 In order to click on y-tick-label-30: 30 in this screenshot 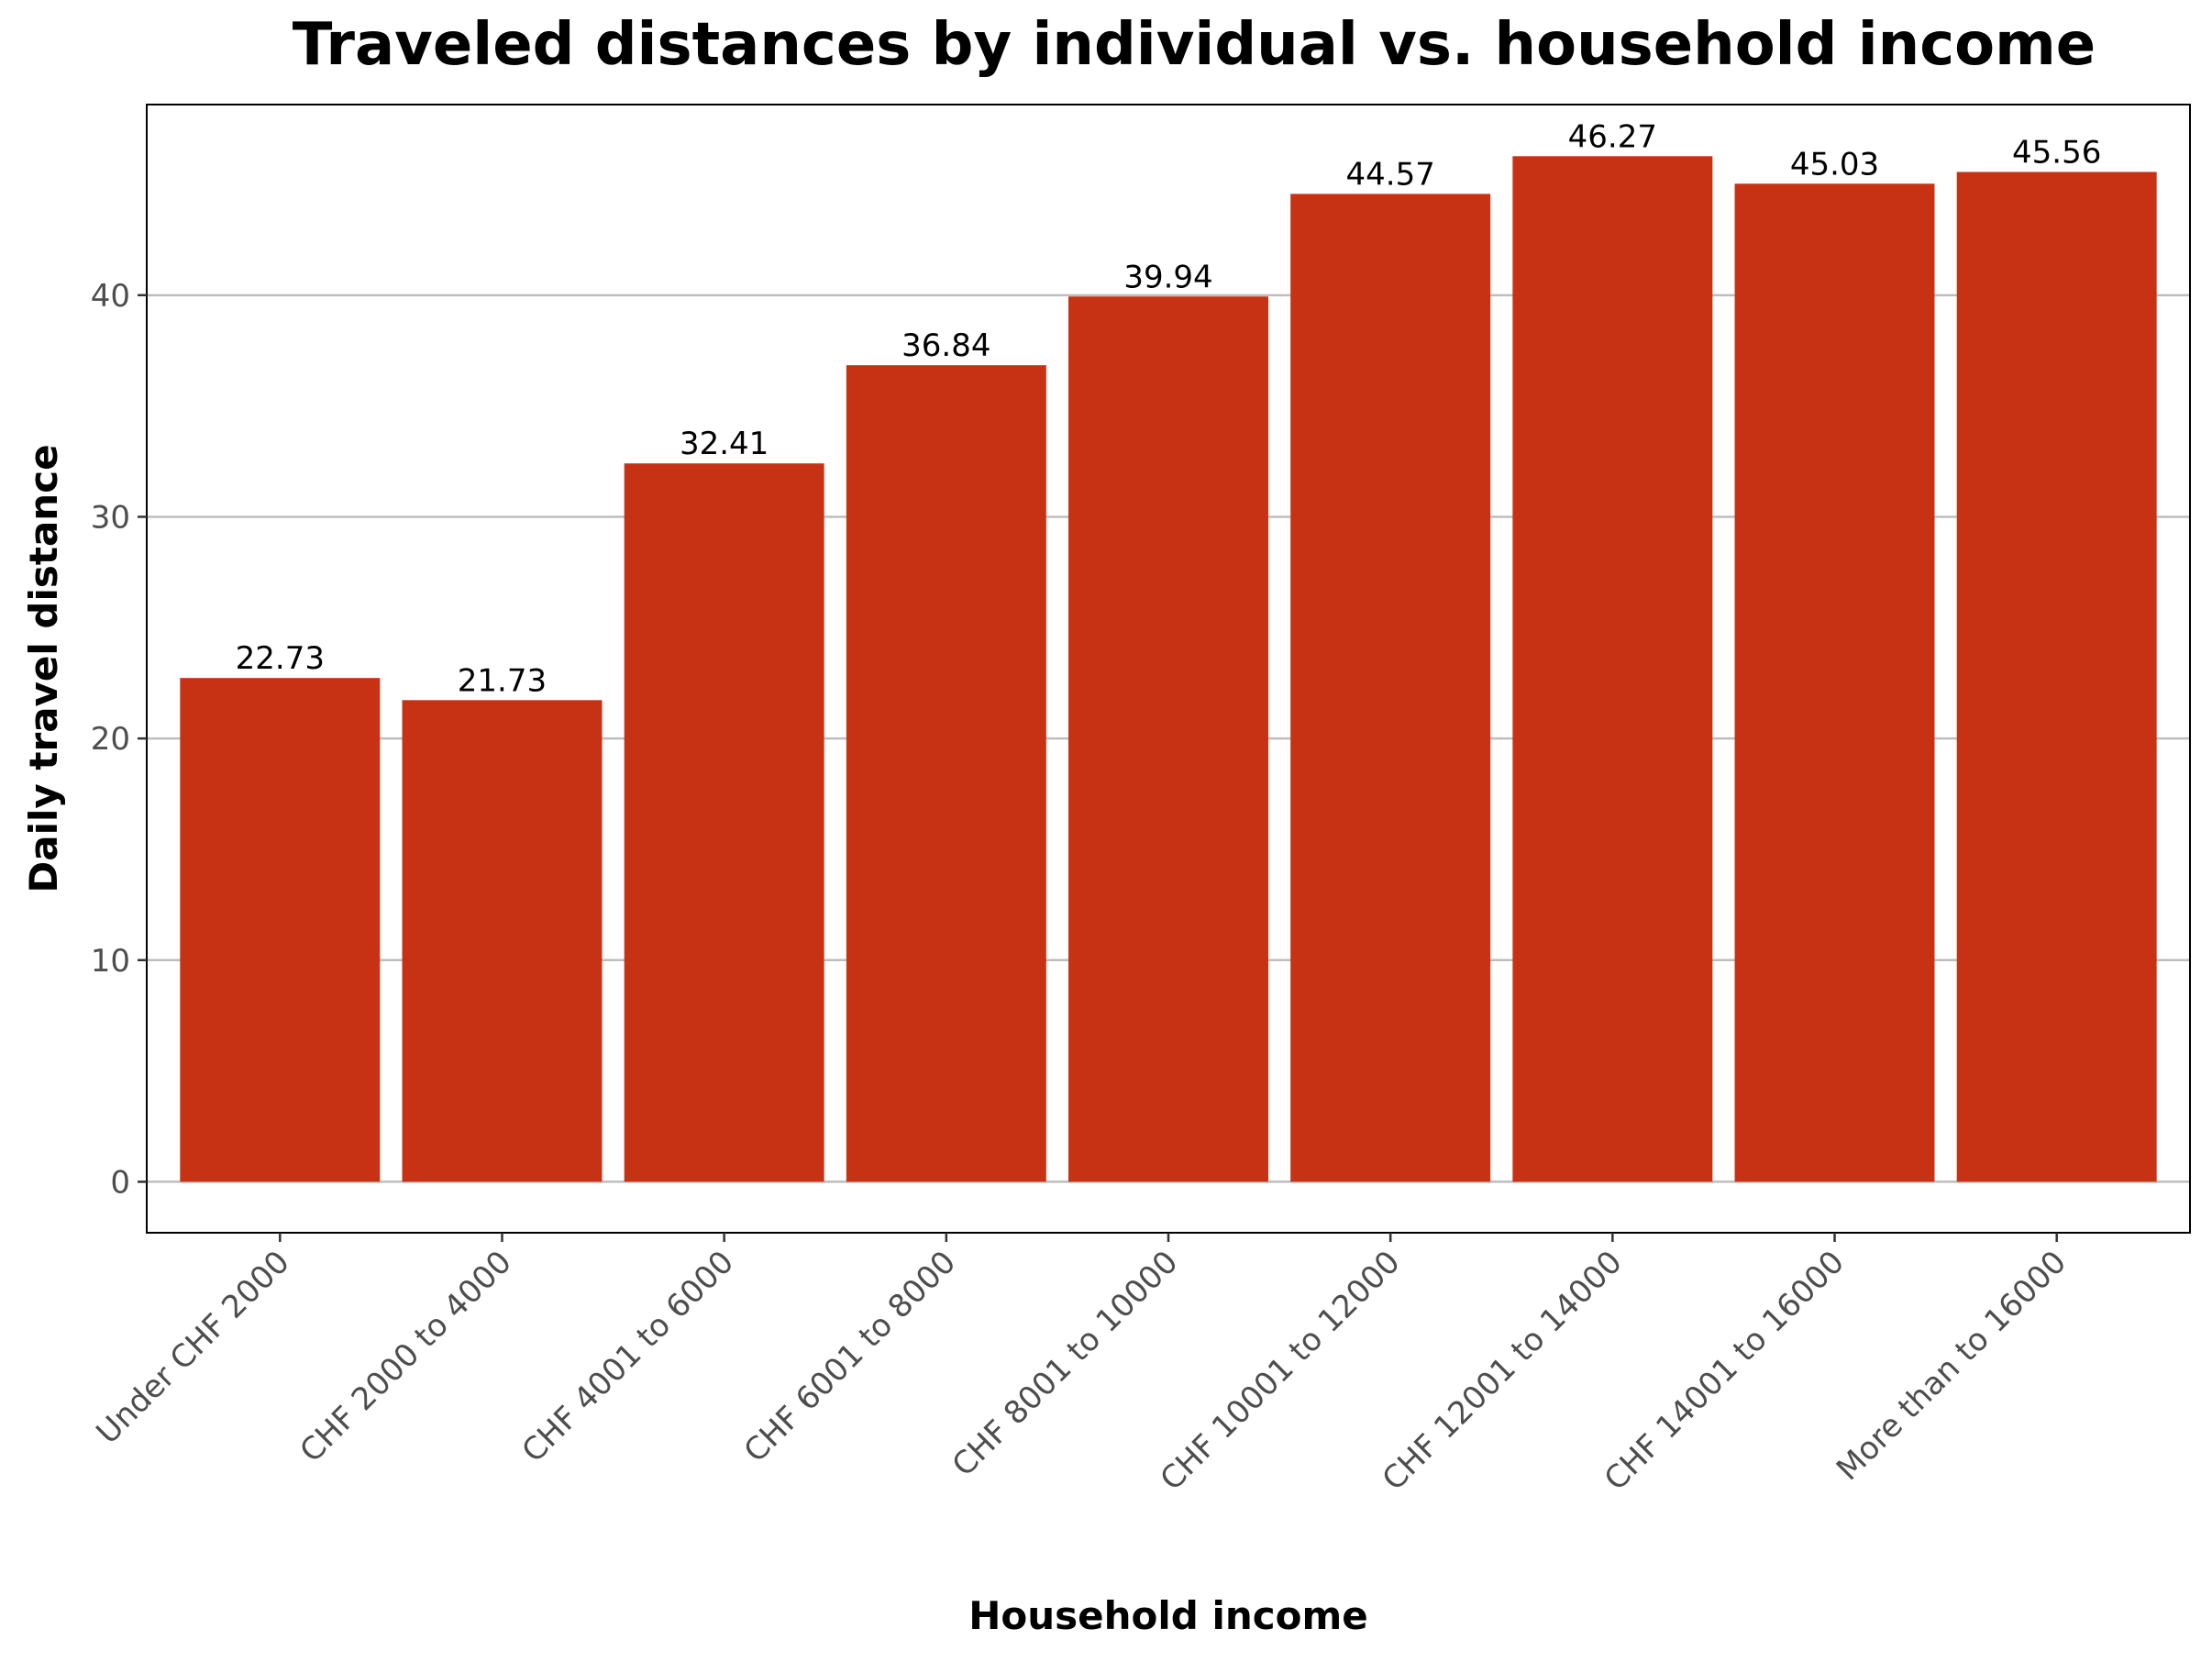, I will do `click(111, 517)`.